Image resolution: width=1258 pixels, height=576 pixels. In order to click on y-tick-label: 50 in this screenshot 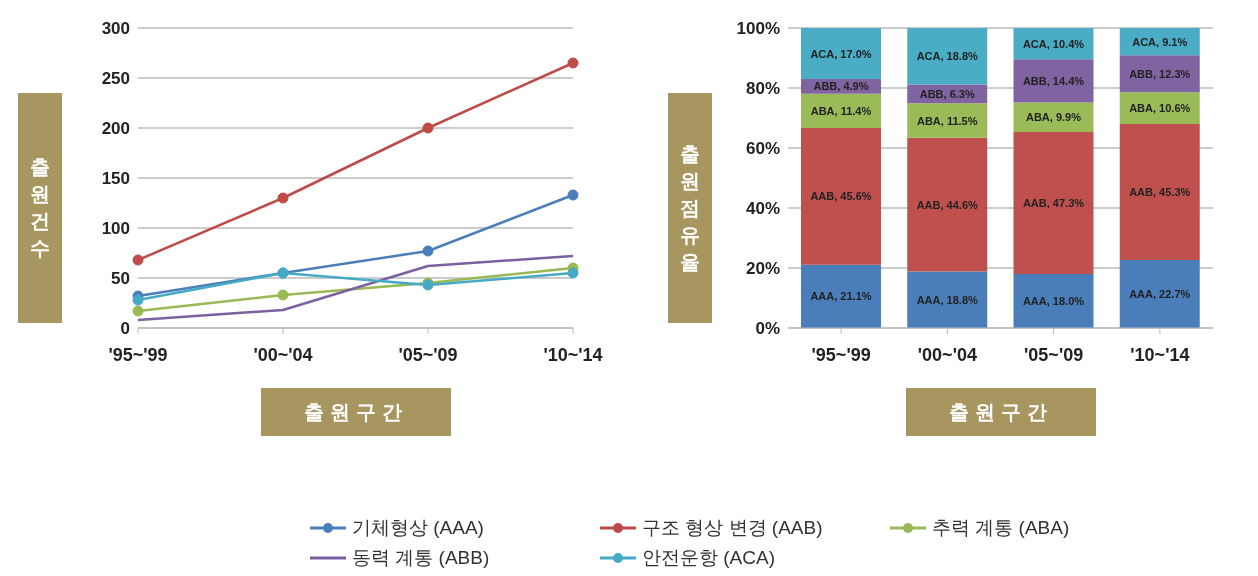, I will do `click(120, 279)`.